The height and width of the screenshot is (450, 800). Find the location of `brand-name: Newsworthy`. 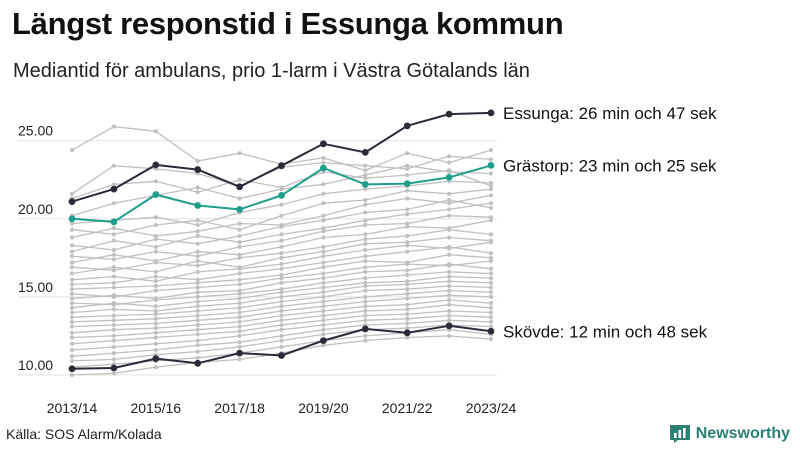

brand-name: Newsworthy is located at coordinates (742, 433).